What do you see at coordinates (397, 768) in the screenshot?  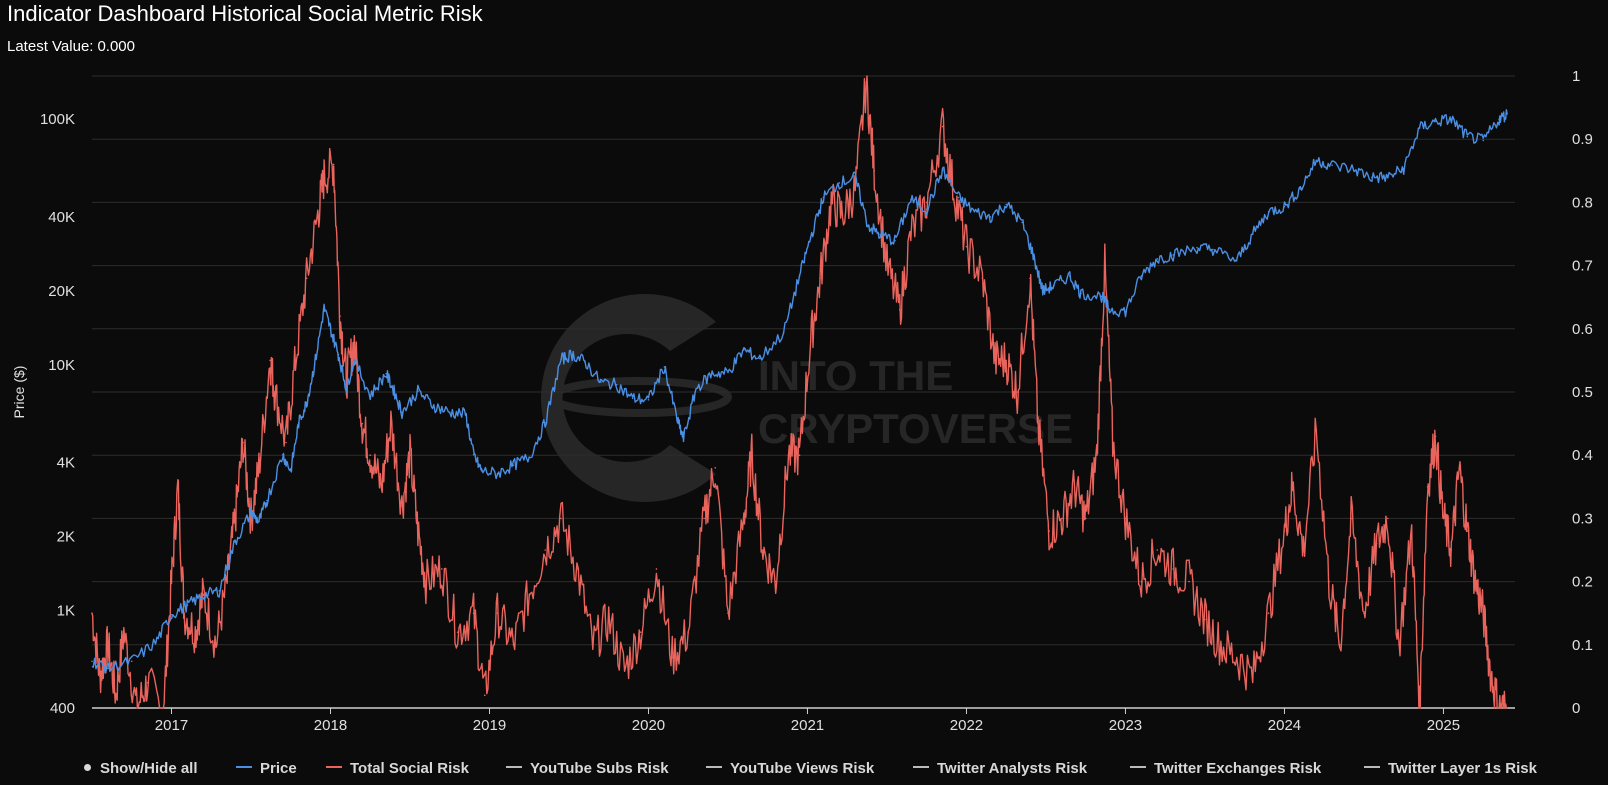 I see `legend-item-total-social-risk: Total Social Risk` at bounding box center [397, 768].